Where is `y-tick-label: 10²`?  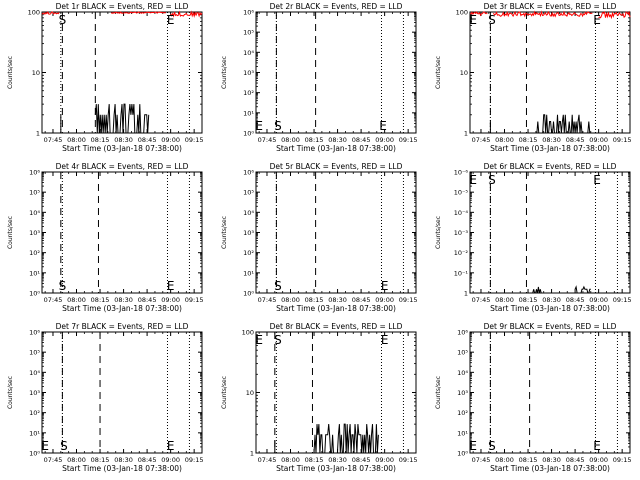
y-tick-label: 10² is located at coordinates (248, 93).